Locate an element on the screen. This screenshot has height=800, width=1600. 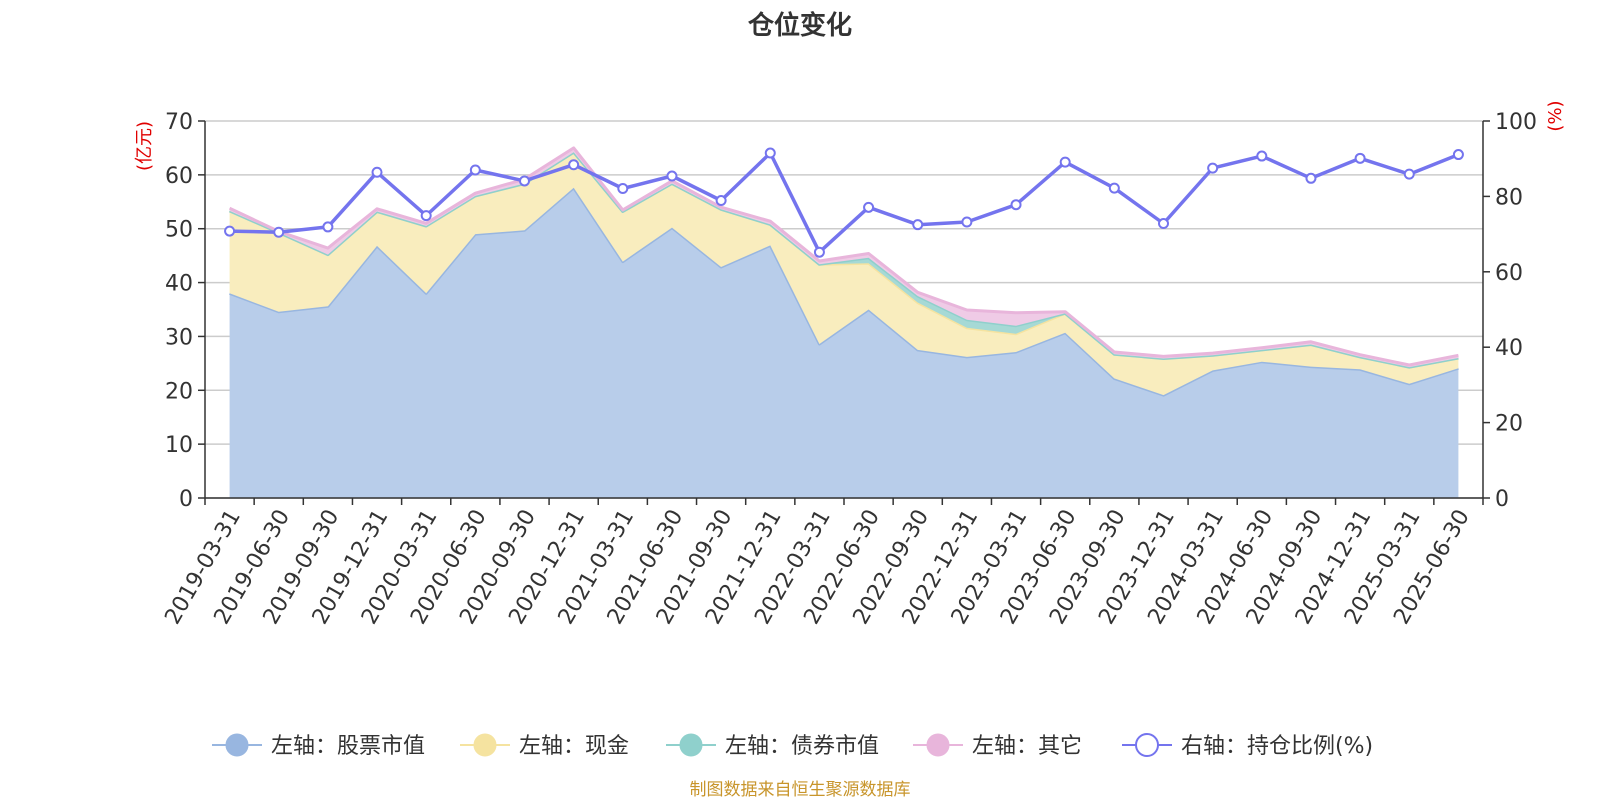
left-axis-unit: (亿元) is located at coordinates (144, 146).